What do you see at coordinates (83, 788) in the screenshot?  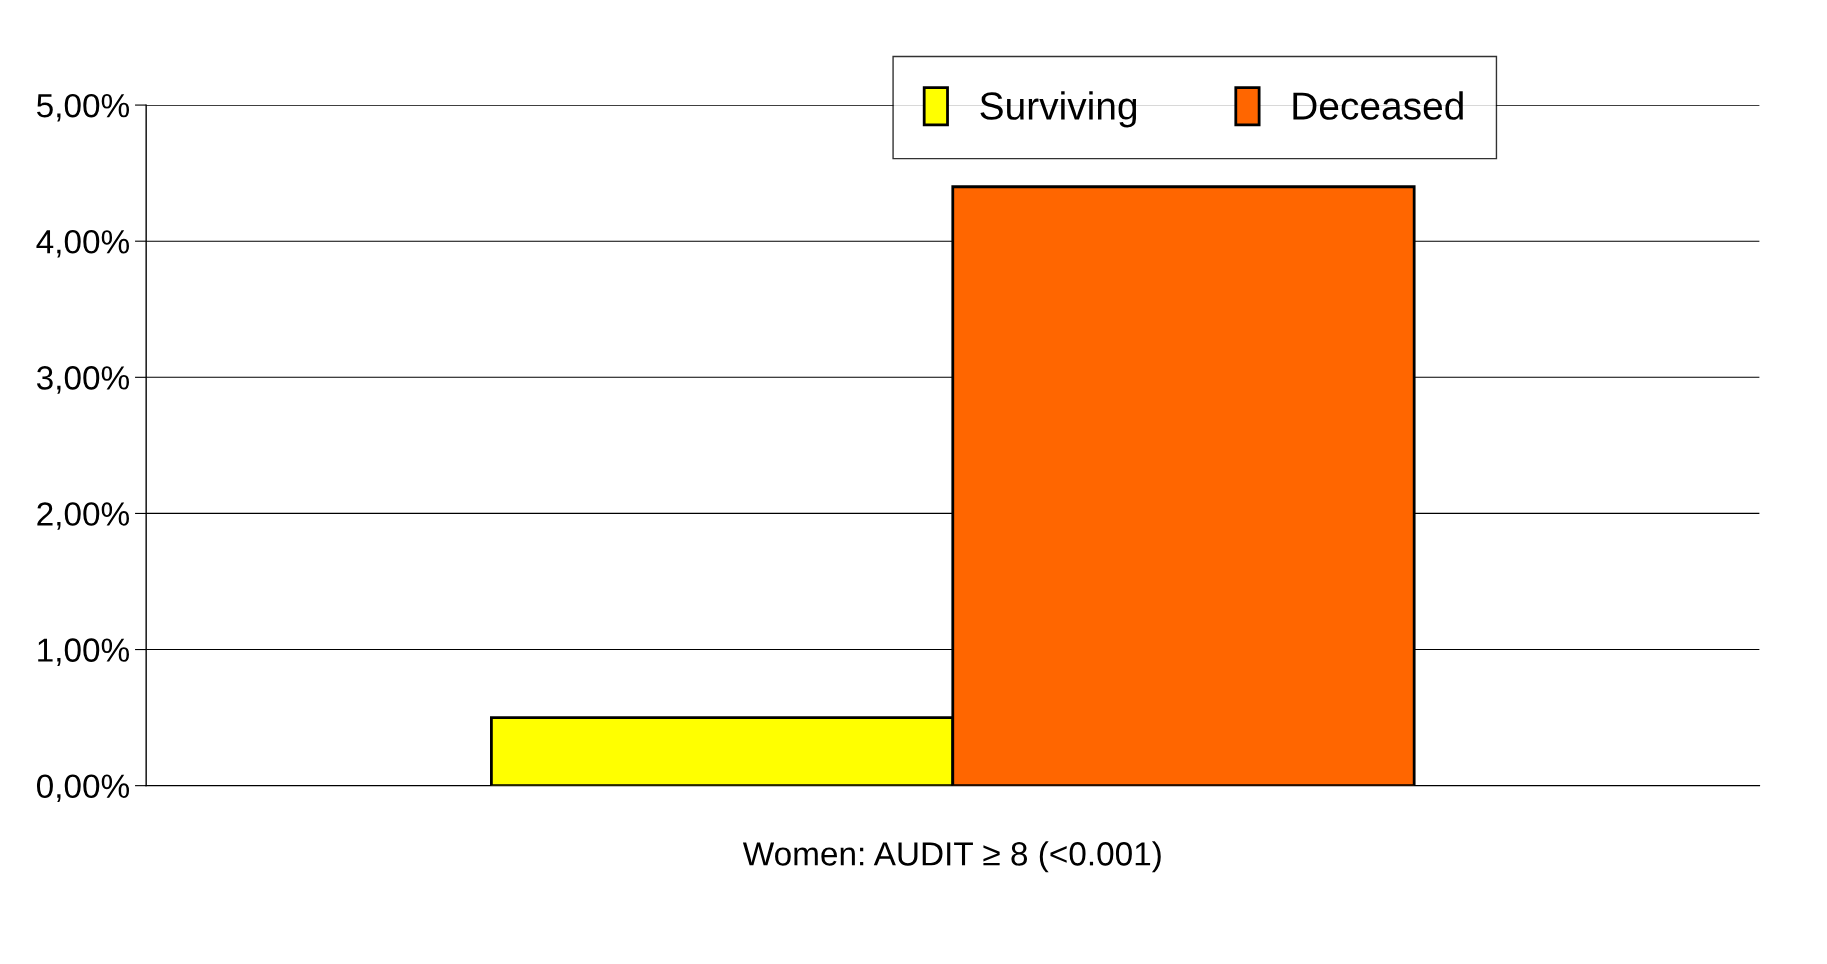 I see `y-tick-label: 0,00%` at bounding box center [83, 788].